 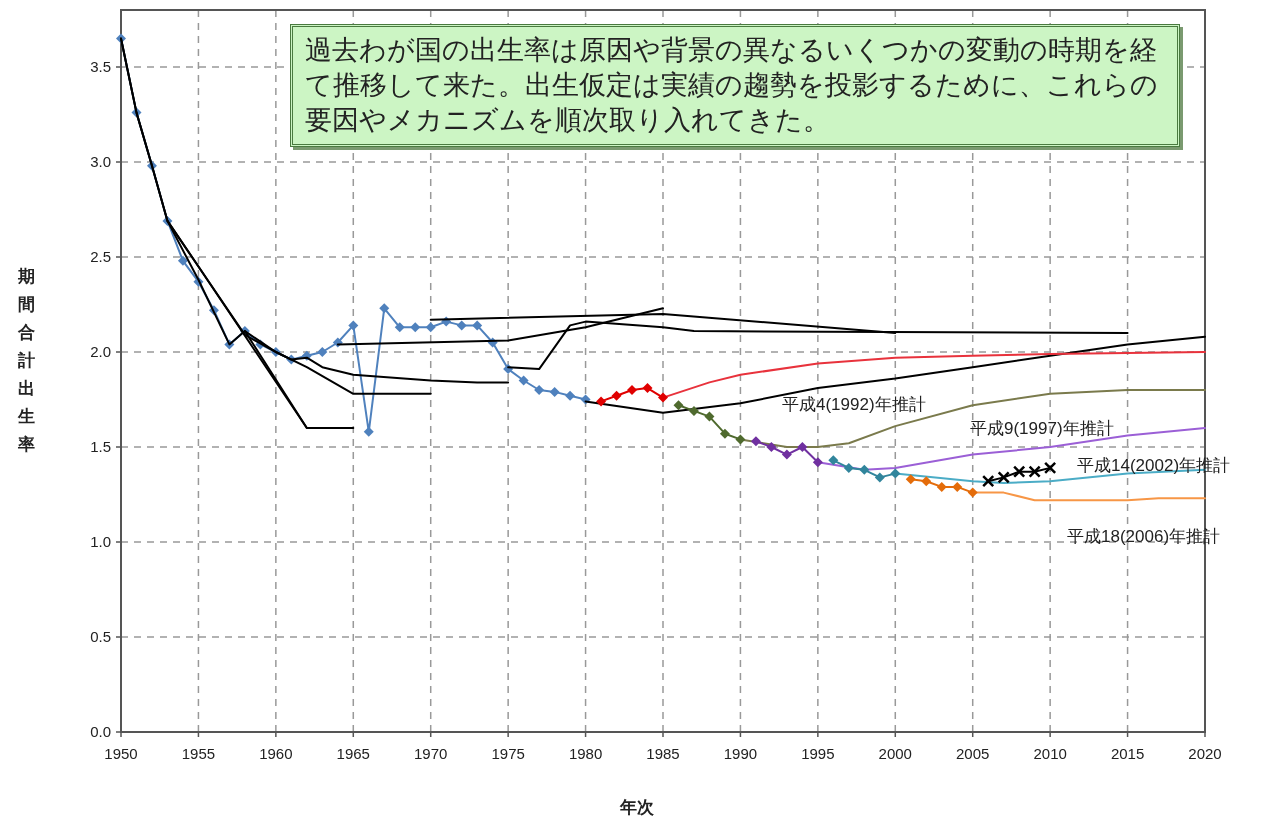 What do you see at coordinates (818, 753) in the screenshot?
I see `x-tick-label: 1995` at bounding box center [818, 753].